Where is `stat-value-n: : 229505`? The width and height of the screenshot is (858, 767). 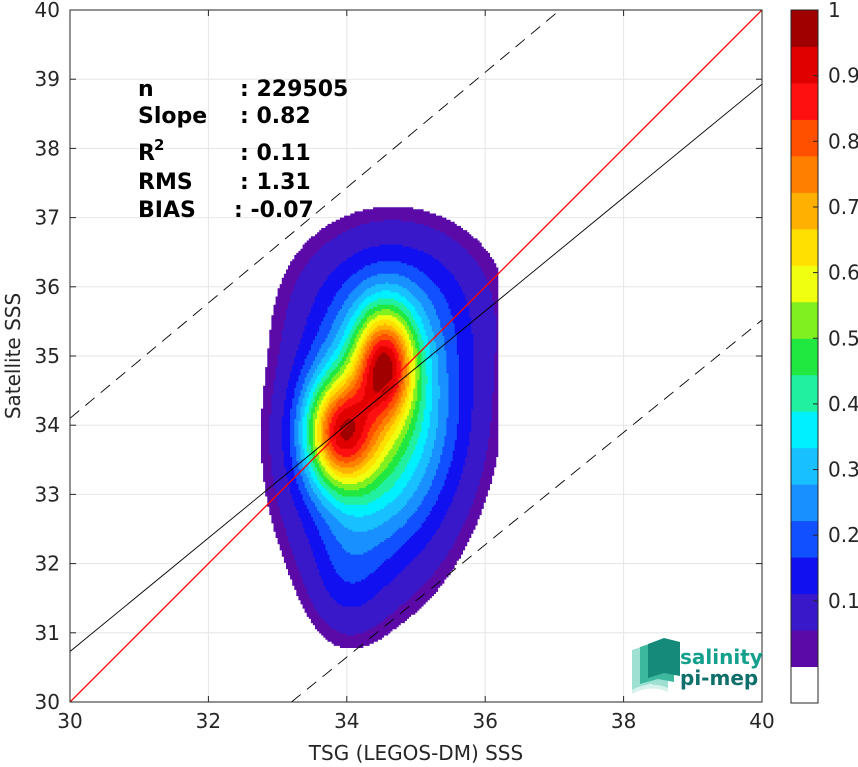 stat-value-n: : 229505 is located at coordinates (294, 89).